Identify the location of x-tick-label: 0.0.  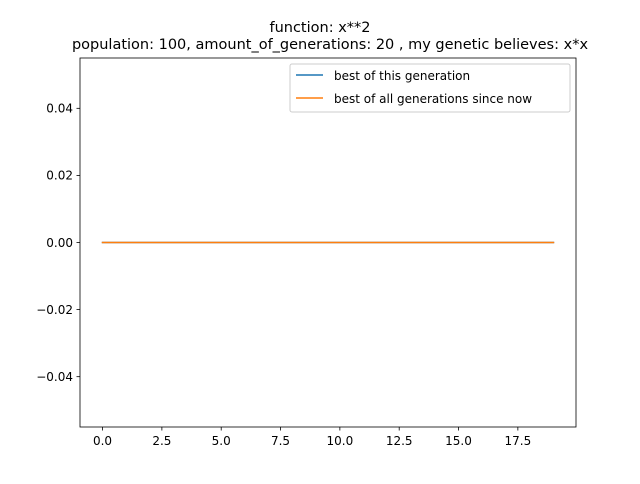
(102, 441).